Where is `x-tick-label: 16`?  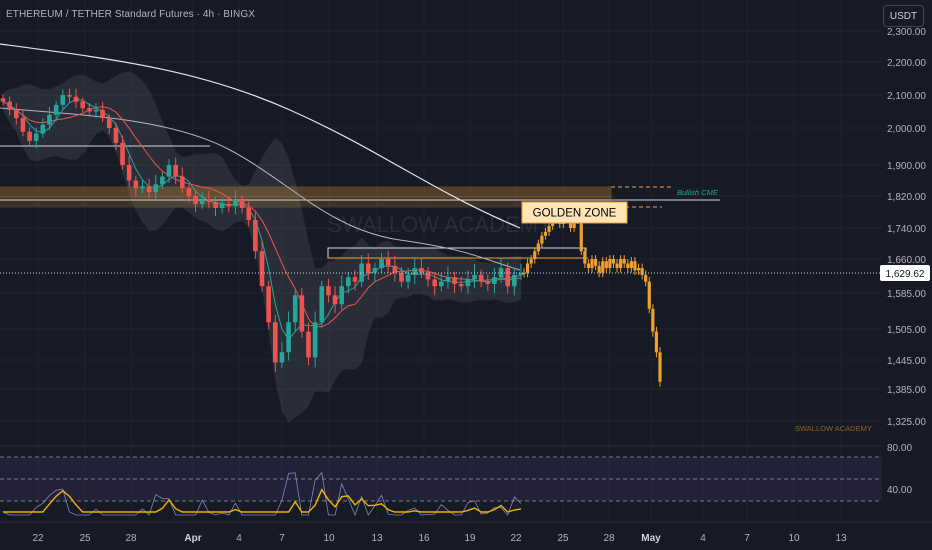 x-tick-label: 16 is located at coordinates (424, 538).